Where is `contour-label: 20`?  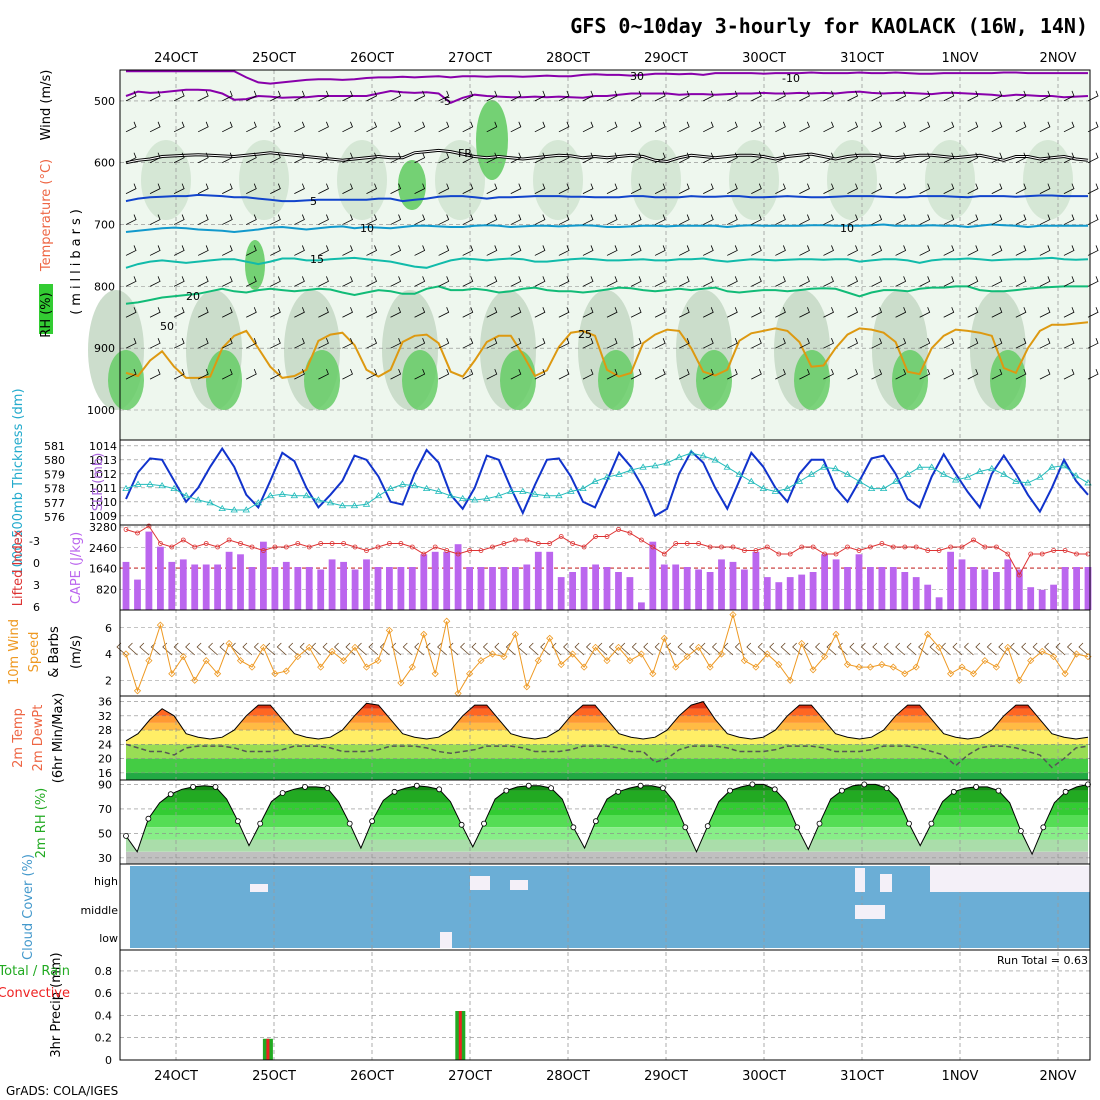
contour-label: 20 is located at coordinates (193, 296).